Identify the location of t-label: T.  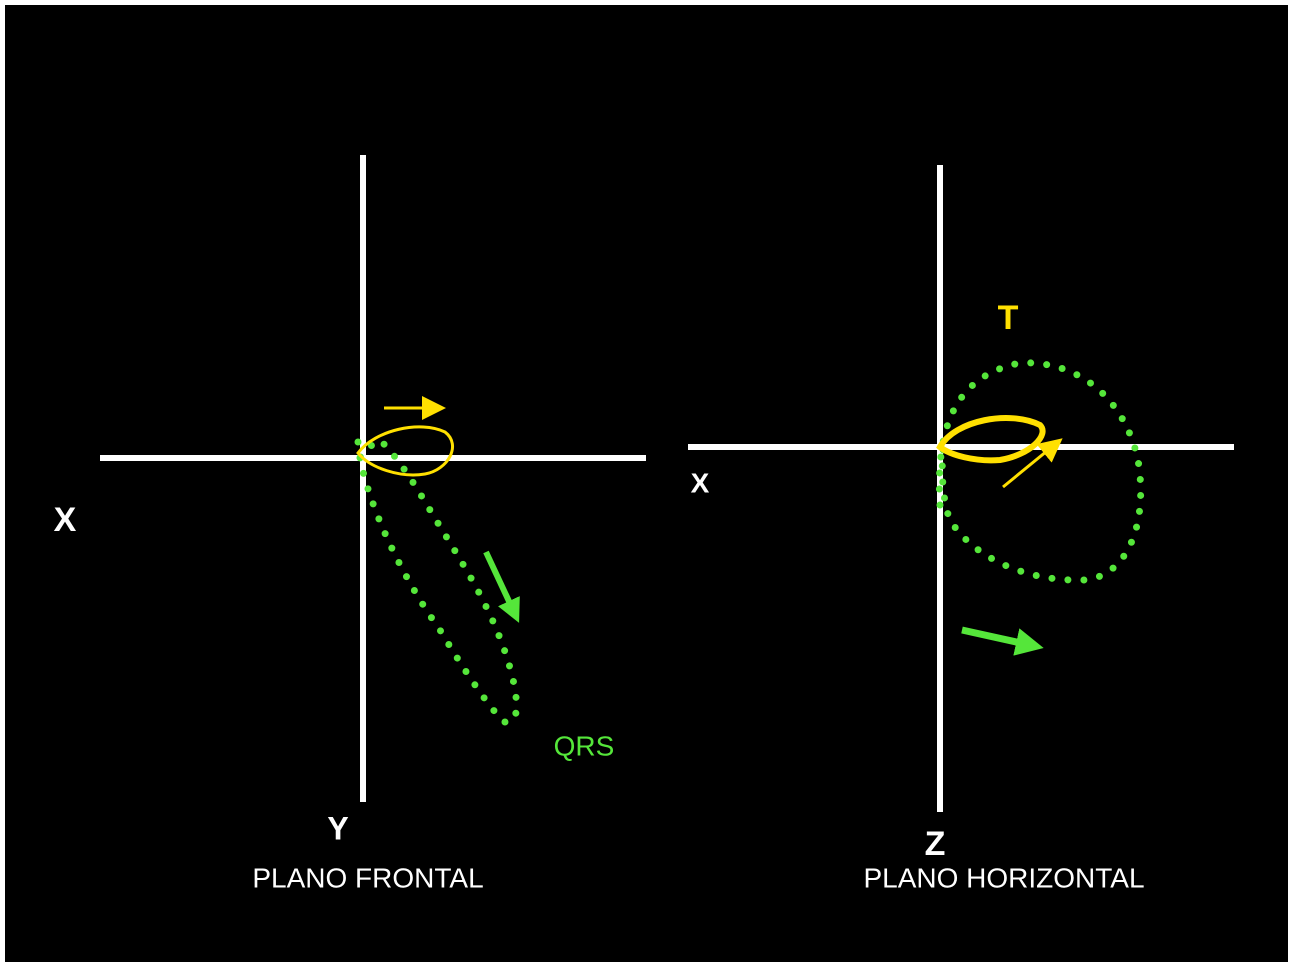
(1008, 318).